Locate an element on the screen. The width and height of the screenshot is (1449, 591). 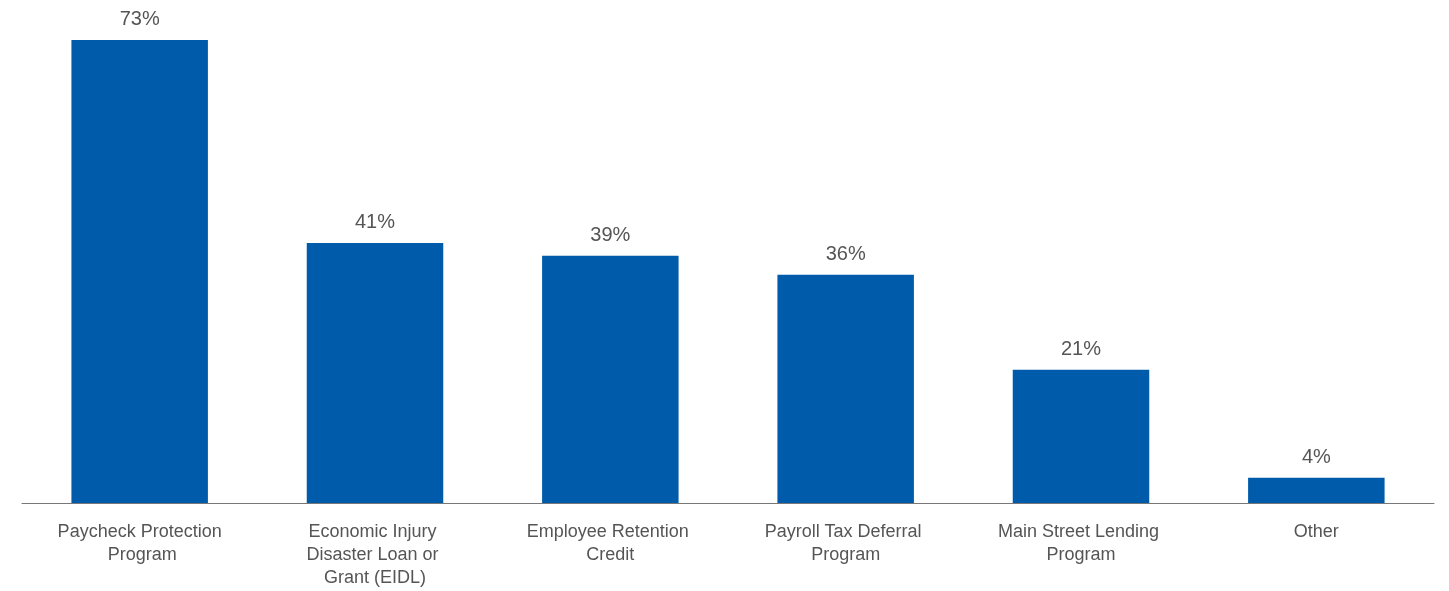
data-label: 73% is located at coordinates (139, 18).